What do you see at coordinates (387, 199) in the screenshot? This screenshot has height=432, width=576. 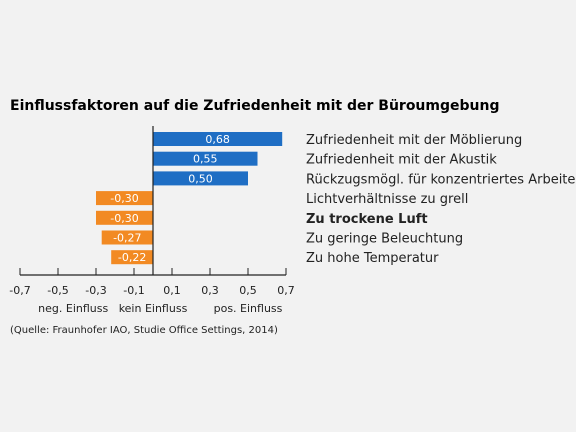 I see `category-label: Lichtverhältnisse zu grell` at bounding box center [387, 199].